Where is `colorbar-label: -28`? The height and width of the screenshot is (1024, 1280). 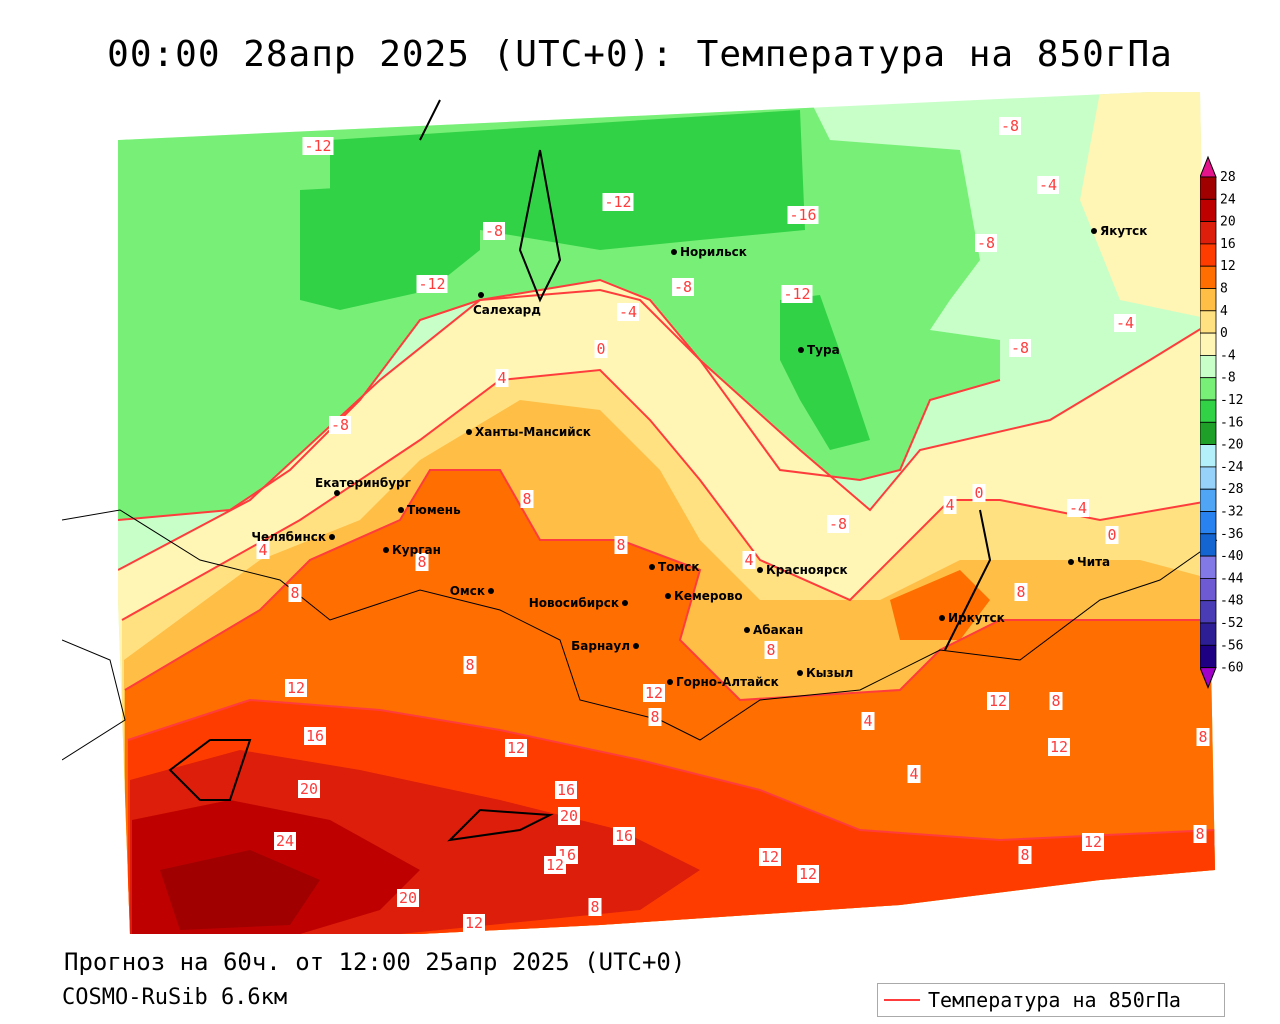
colorbar-label: -28 is located at coordinates (1231, 489).